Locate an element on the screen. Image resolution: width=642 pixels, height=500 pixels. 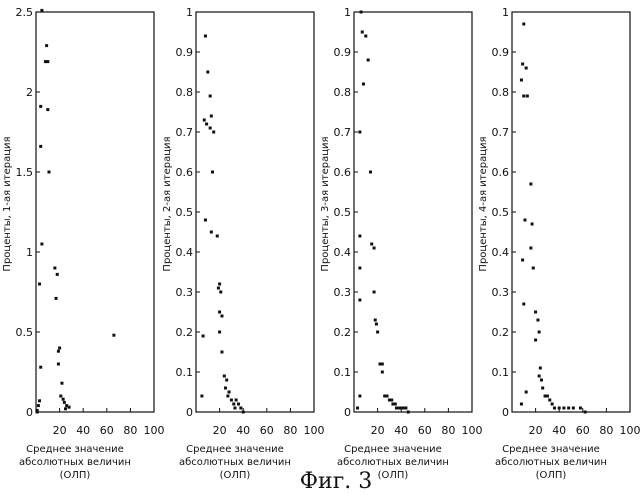
y-tick-label: 0.4 is located at coordinates (343, 252).